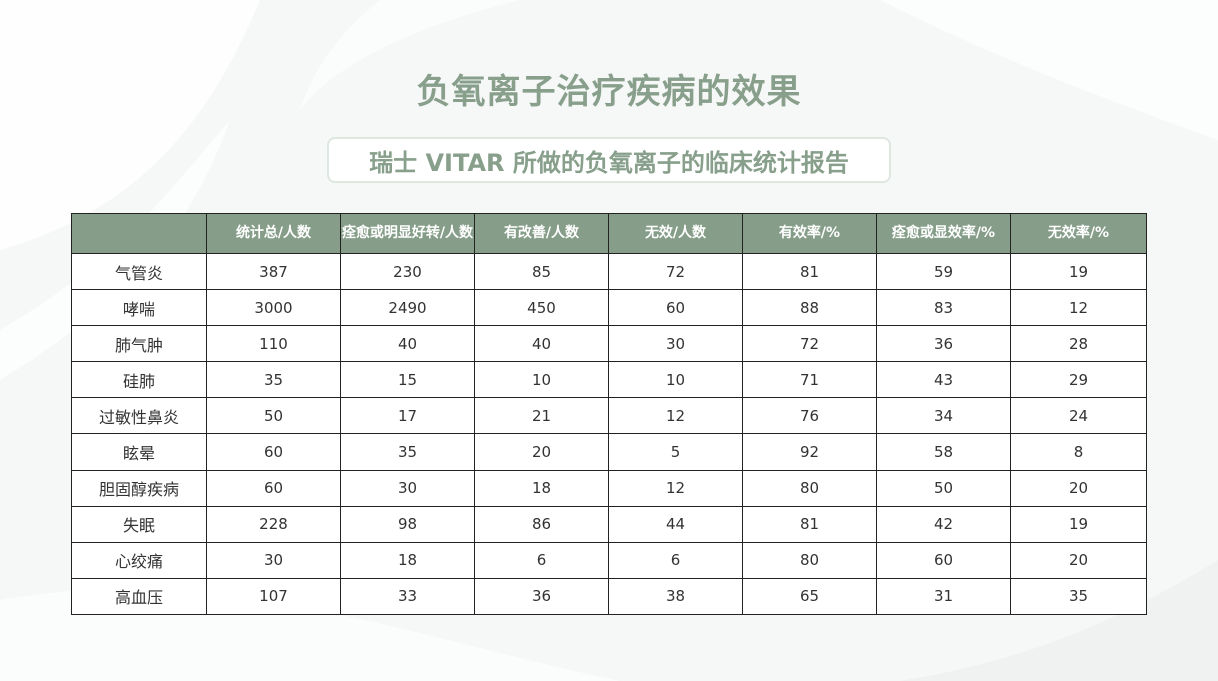 This screenshot has height=681, width=1218. Describe the element at coordinates (139, 596) in the screenshot. I see `disease-name-cell: 高血压` at that location.